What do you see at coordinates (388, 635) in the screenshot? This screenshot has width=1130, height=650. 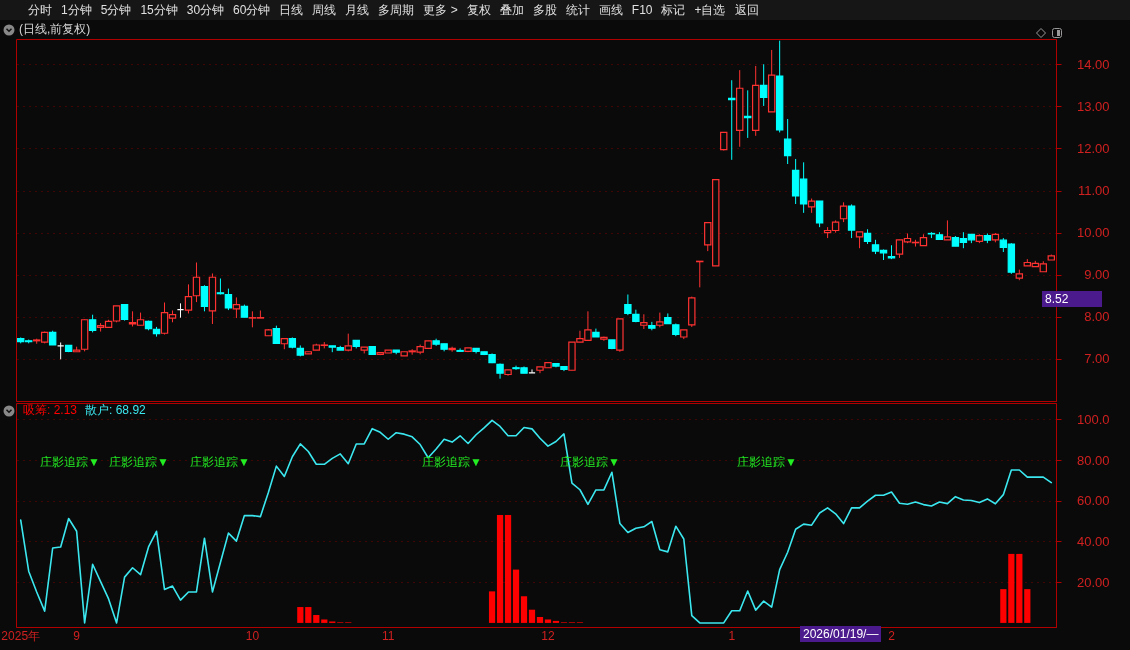 I see `x-tick-label: 11` at bounding box center [388, 635].